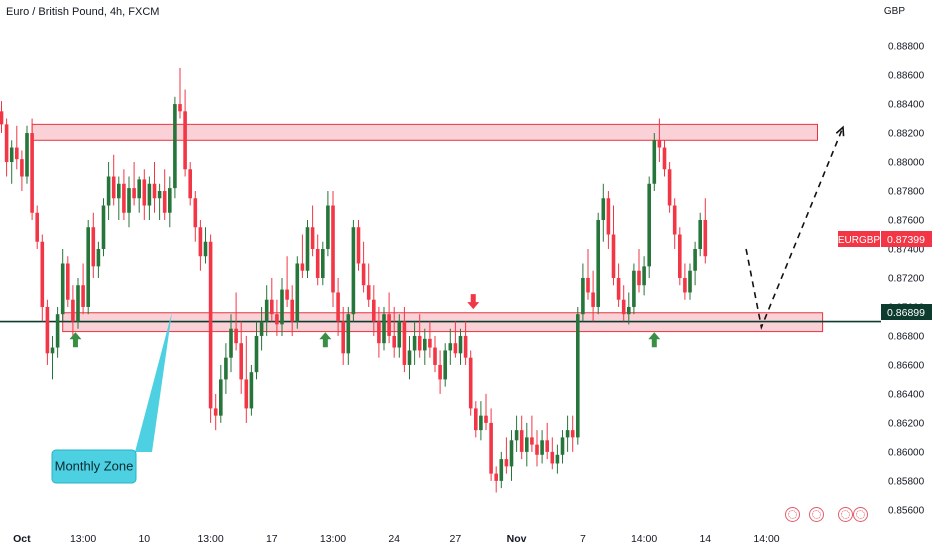 Image resolution: width=932 pixels, height=555 pixels. What do you see at coordinates (272, 539) in the screenshot?
I see `x-tick-label: 17` at bounding box center [272, 539].